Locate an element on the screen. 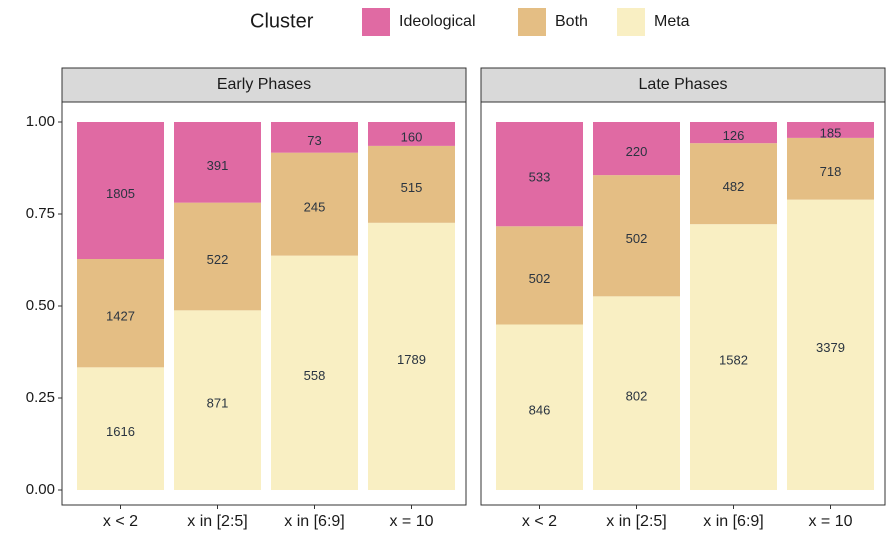 Image resolution: width=886 pixels, height=541 pixels. data-label: 1805 is located at coordinates (120, 193).